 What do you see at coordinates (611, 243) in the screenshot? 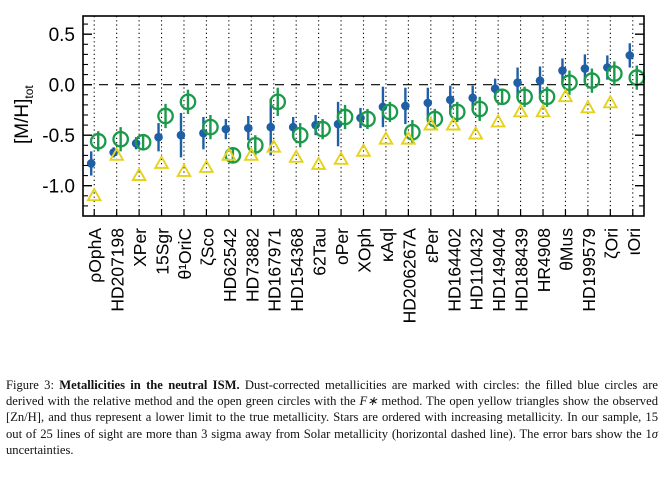
I see `x-tick-label: ζOri` at bounding box center [611, 243].